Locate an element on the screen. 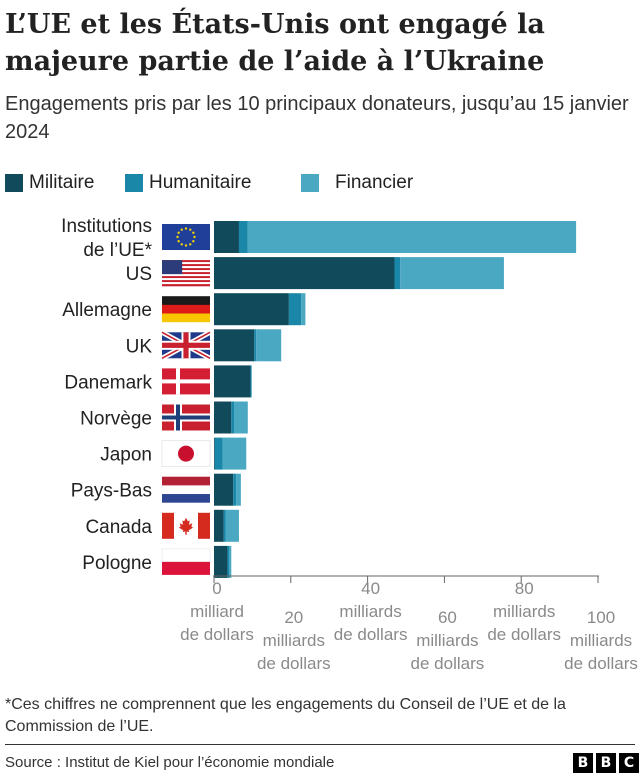 This screenshot has width=640, height=775. x-tick-label: milliard is located at coordinates (217, 611).